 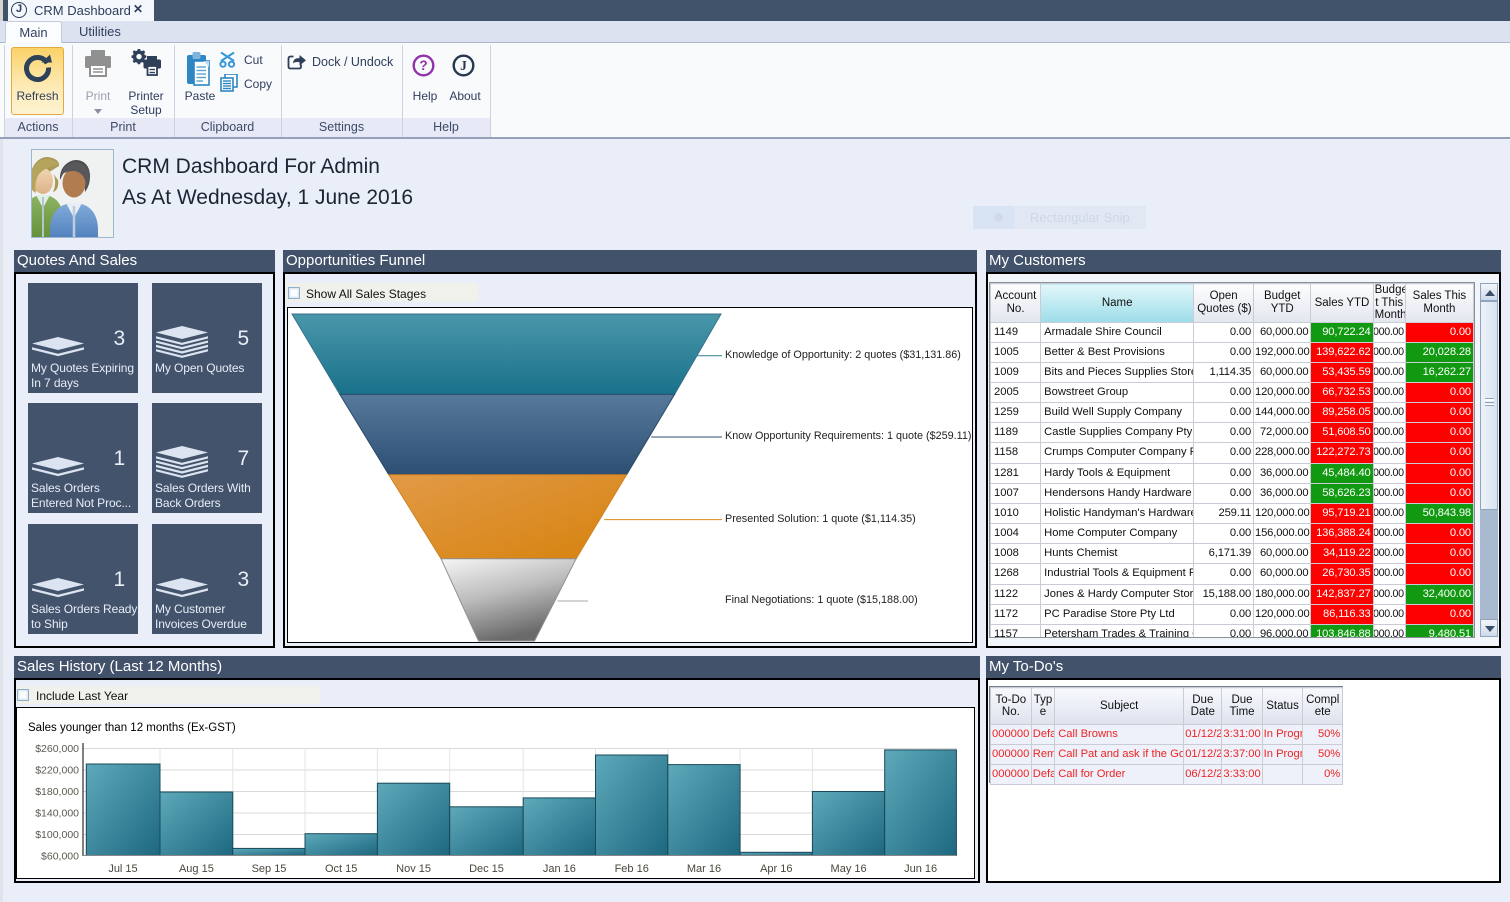 I want to click on svg-text: Jun 16, so click(x=920, y=869).